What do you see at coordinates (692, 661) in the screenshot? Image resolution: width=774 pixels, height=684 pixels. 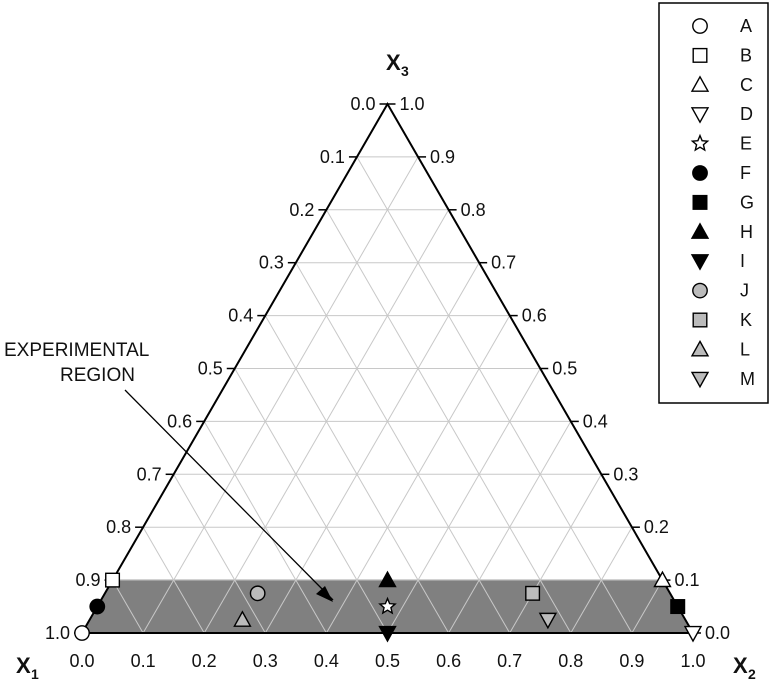 I see `bottom-tick-label: 1.0` at bounding box center [692, 661].